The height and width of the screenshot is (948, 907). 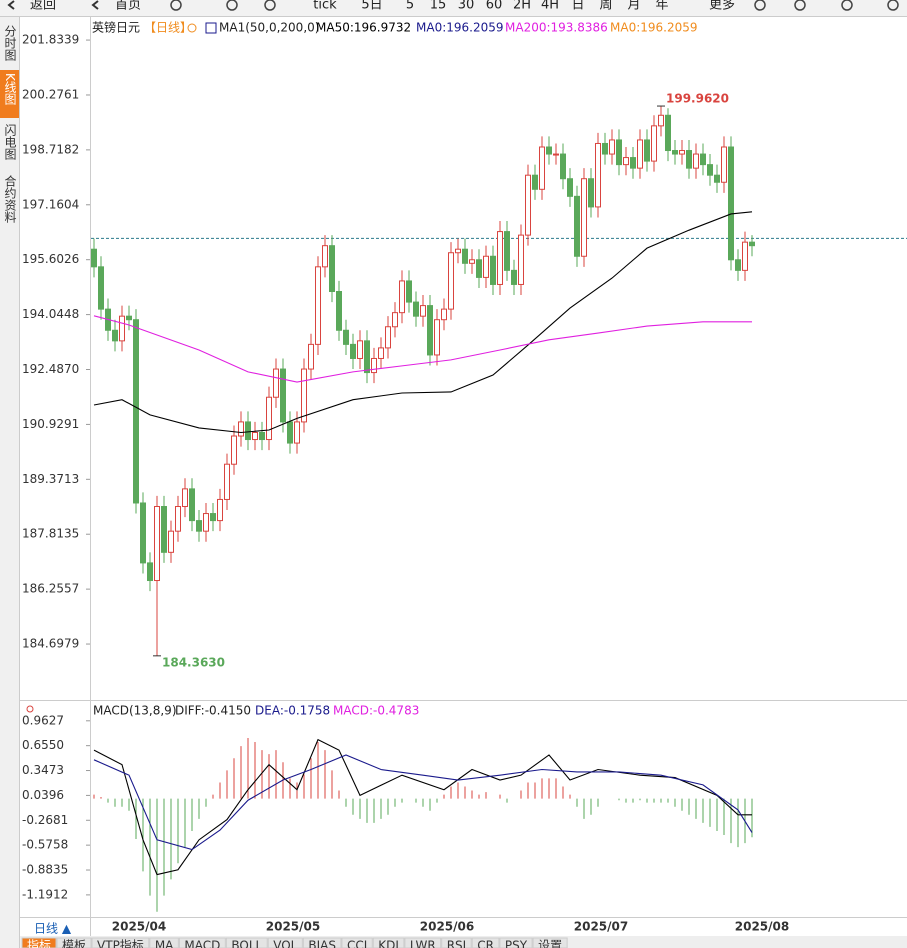 What do you see at coordinates (494, 6) in the screenshot?
I see `toolbar-button: 60` at bounding box center [494, 6].